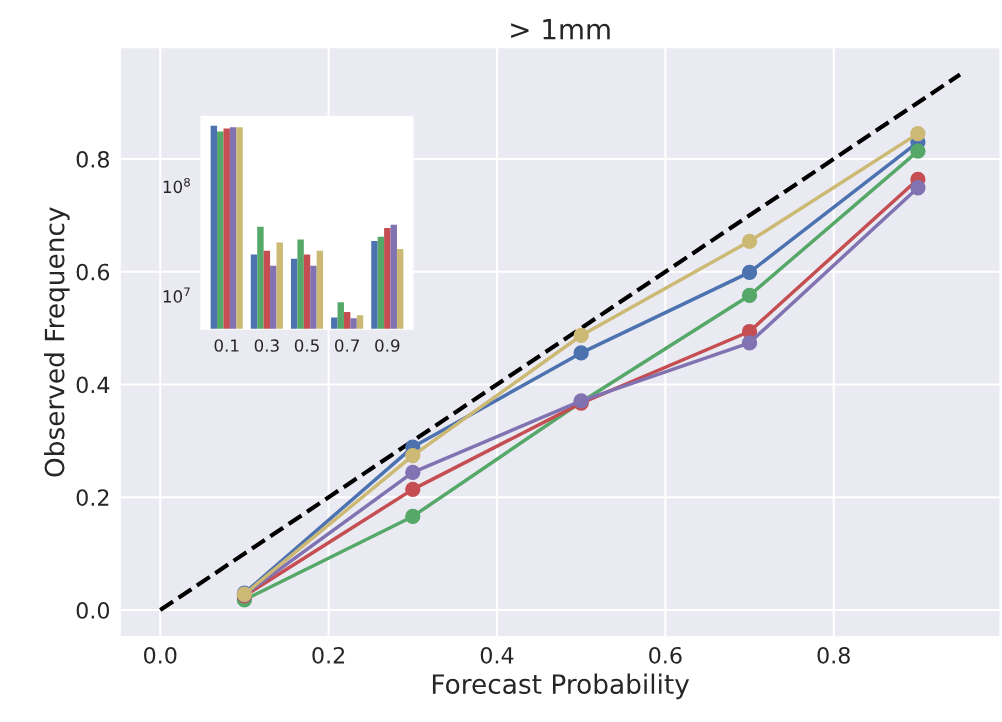 This screenshot has width=1002, height=722. Describe the element at coordinates (387, 345) in the screenshot. I see `x-tick-label: 0.9` at that location.